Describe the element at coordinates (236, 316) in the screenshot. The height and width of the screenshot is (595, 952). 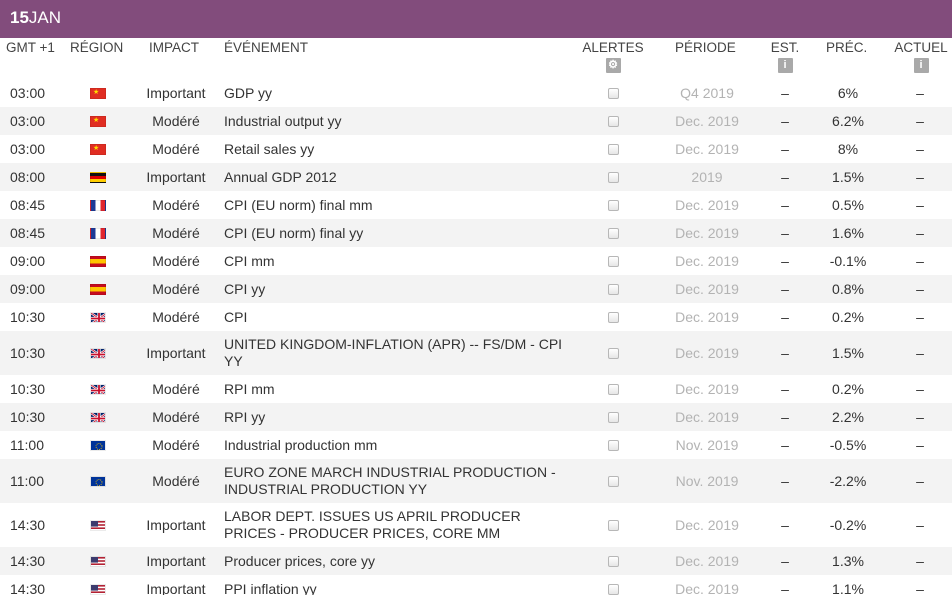
I see `event-name-text: CPI` at that location.